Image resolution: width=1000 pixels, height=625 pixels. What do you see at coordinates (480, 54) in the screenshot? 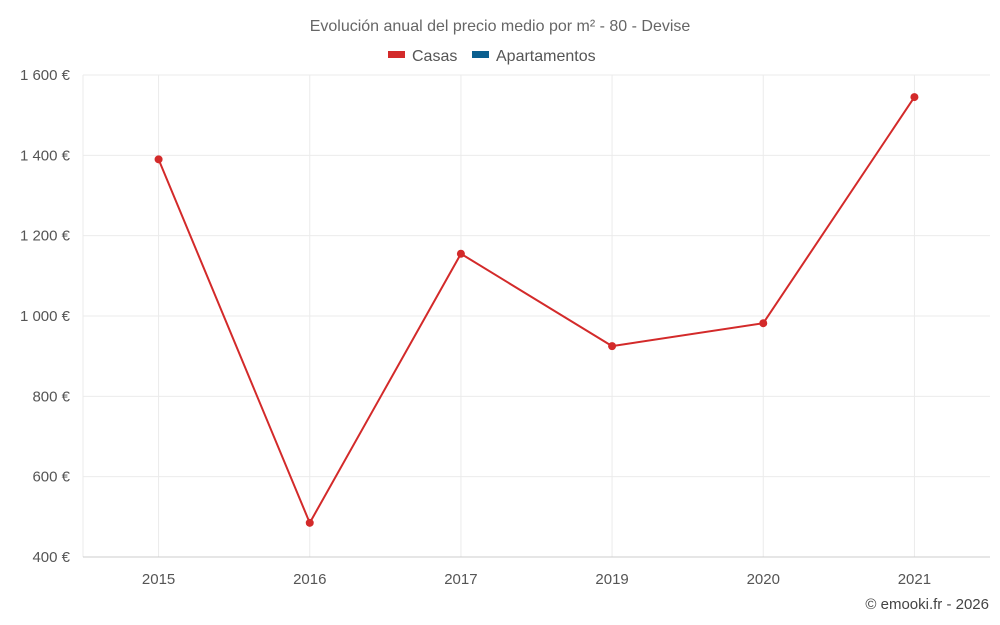
I see `legend-swatch-apartamentos` at bounding box center [480, 54].